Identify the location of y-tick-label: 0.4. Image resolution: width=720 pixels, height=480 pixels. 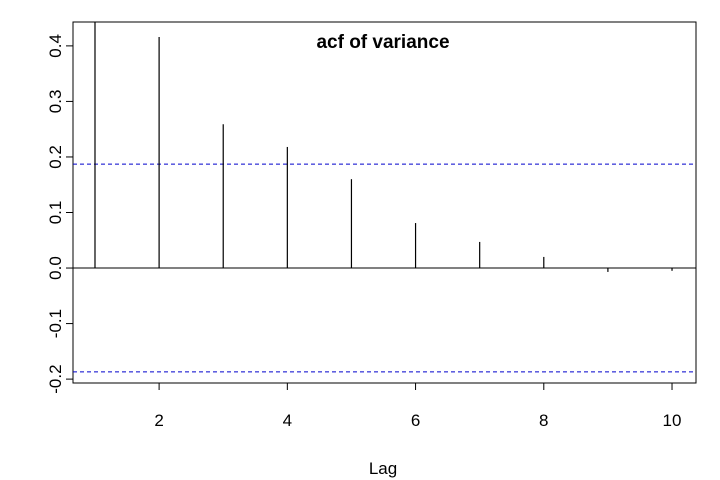
(55, 46).